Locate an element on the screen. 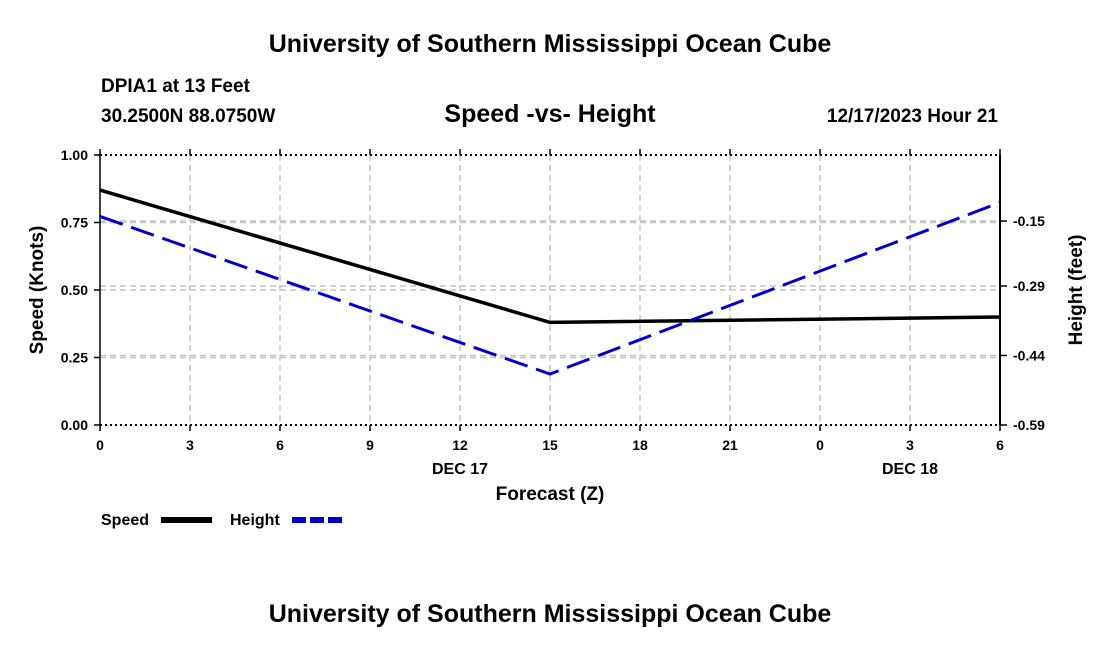 The height and width of the screenshot is (650, 1100). y-tick-label-left: 0.25 is located at coordinates (74, 358).